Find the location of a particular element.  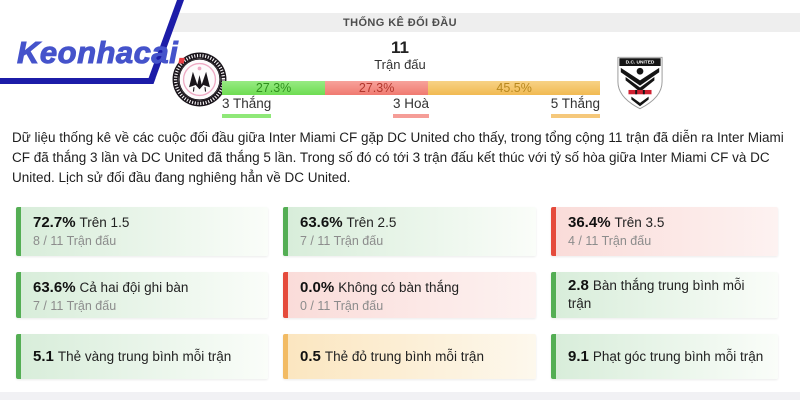

section-title: THỐNG KÊ ĐỐI ĐẦU is located at coordinates (400, 22).